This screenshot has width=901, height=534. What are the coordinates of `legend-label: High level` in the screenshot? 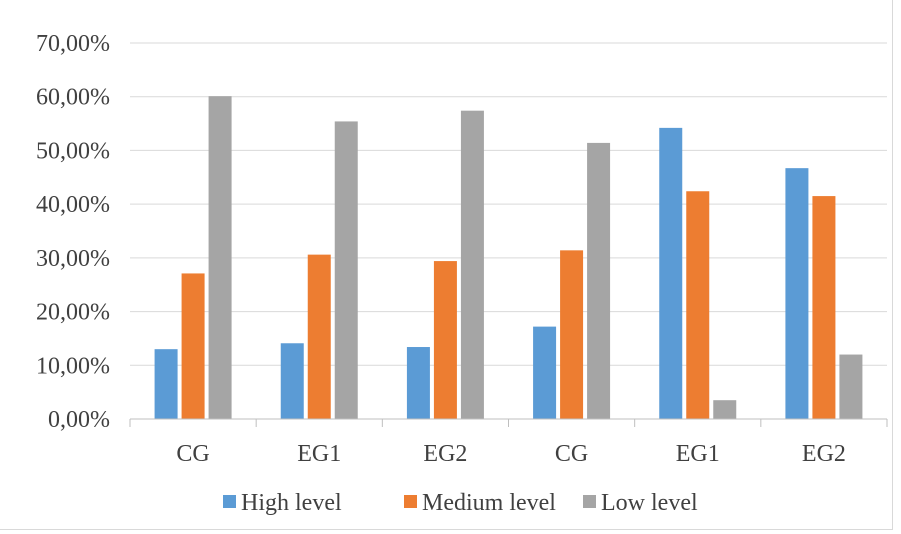 It's located at (291, 503).